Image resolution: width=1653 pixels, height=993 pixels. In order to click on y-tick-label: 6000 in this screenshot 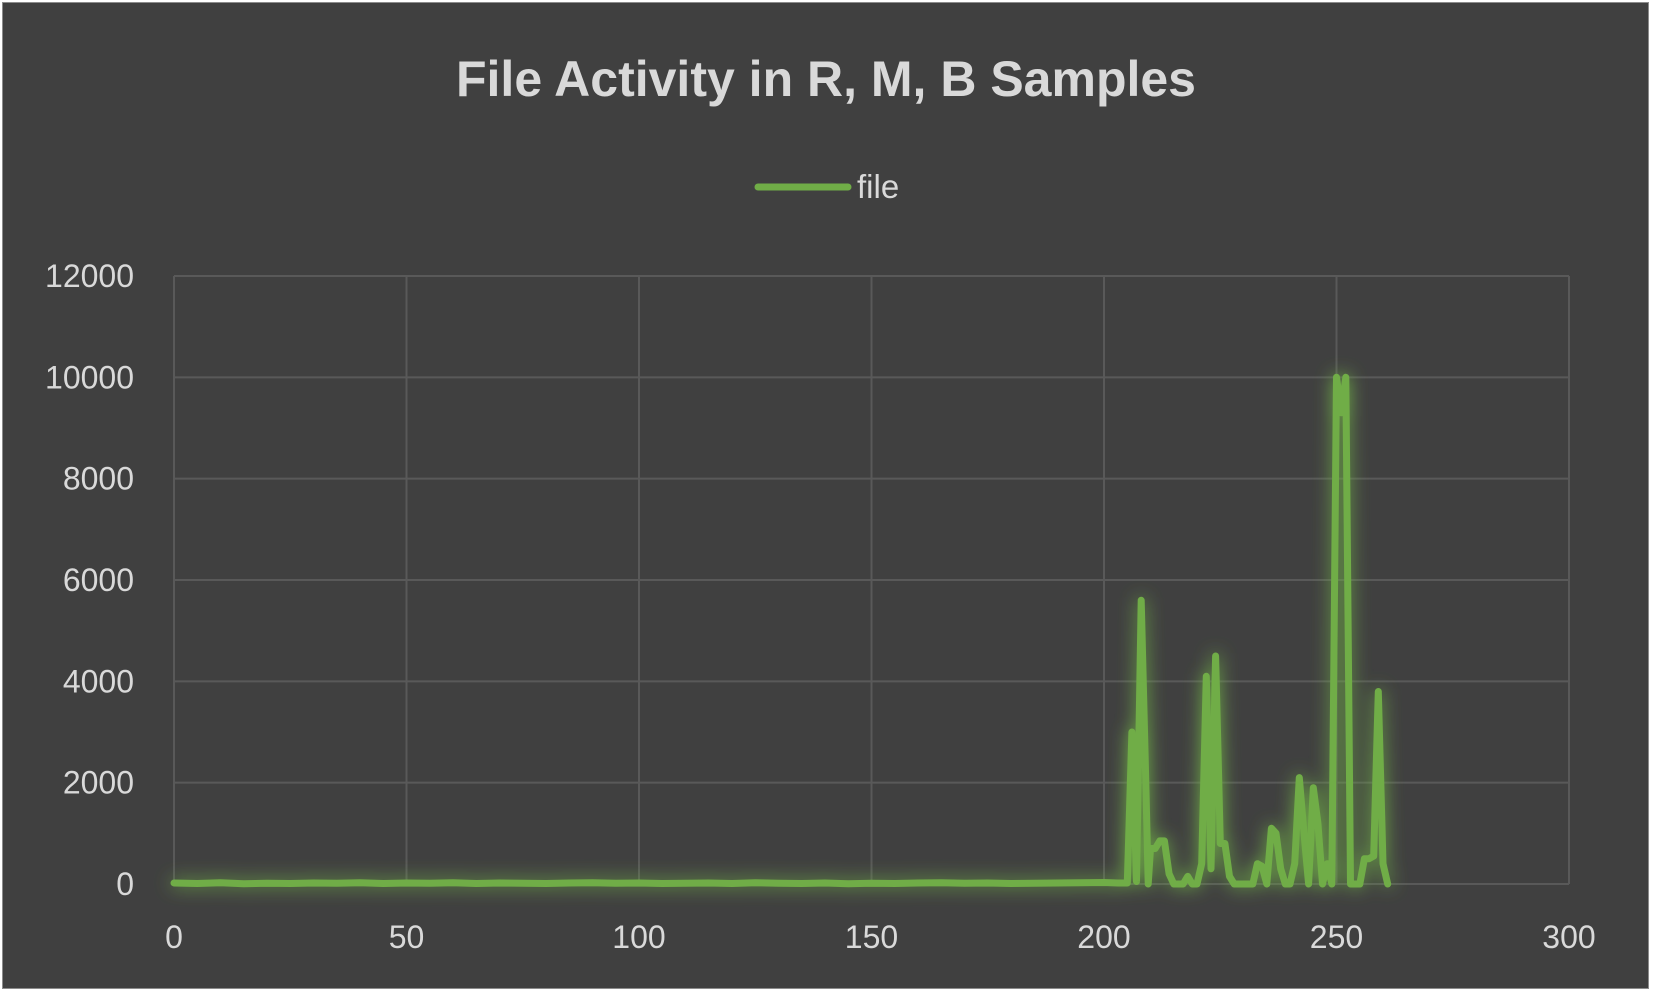, I will do `click(98, 580)`.